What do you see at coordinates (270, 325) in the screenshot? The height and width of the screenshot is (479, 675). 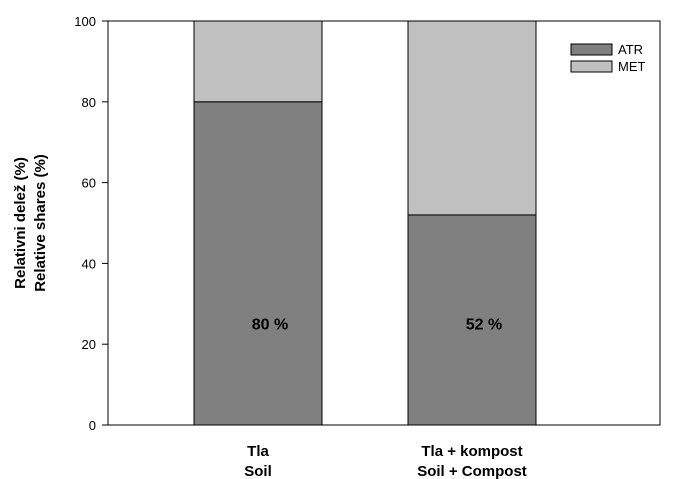 I see `data-label-0: 80 %` at bounding box center [270, 325].